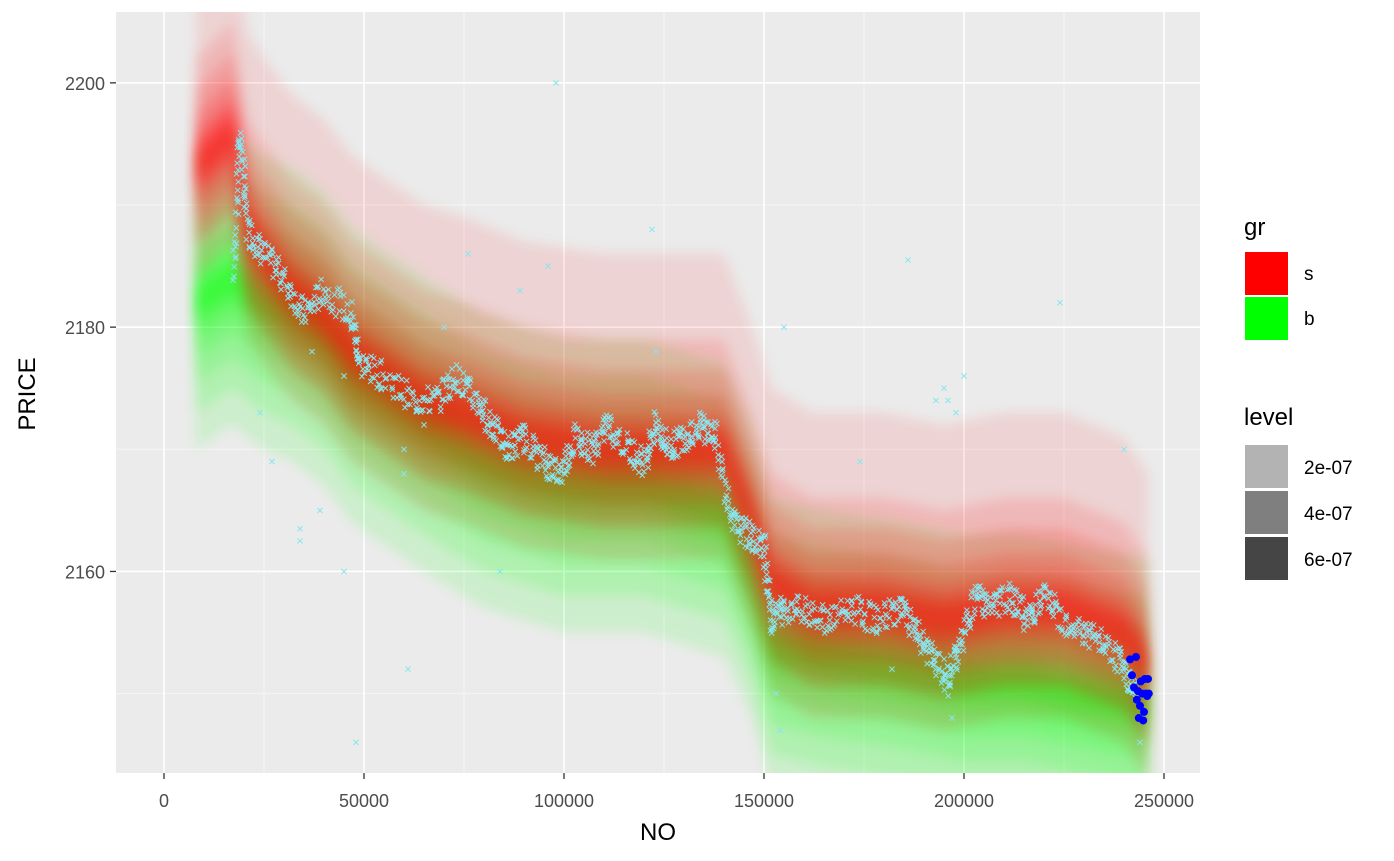 The width and height of the screenshot is (1394, 861). I want to click on x-tick-label: 250000, so click(1164, 801).